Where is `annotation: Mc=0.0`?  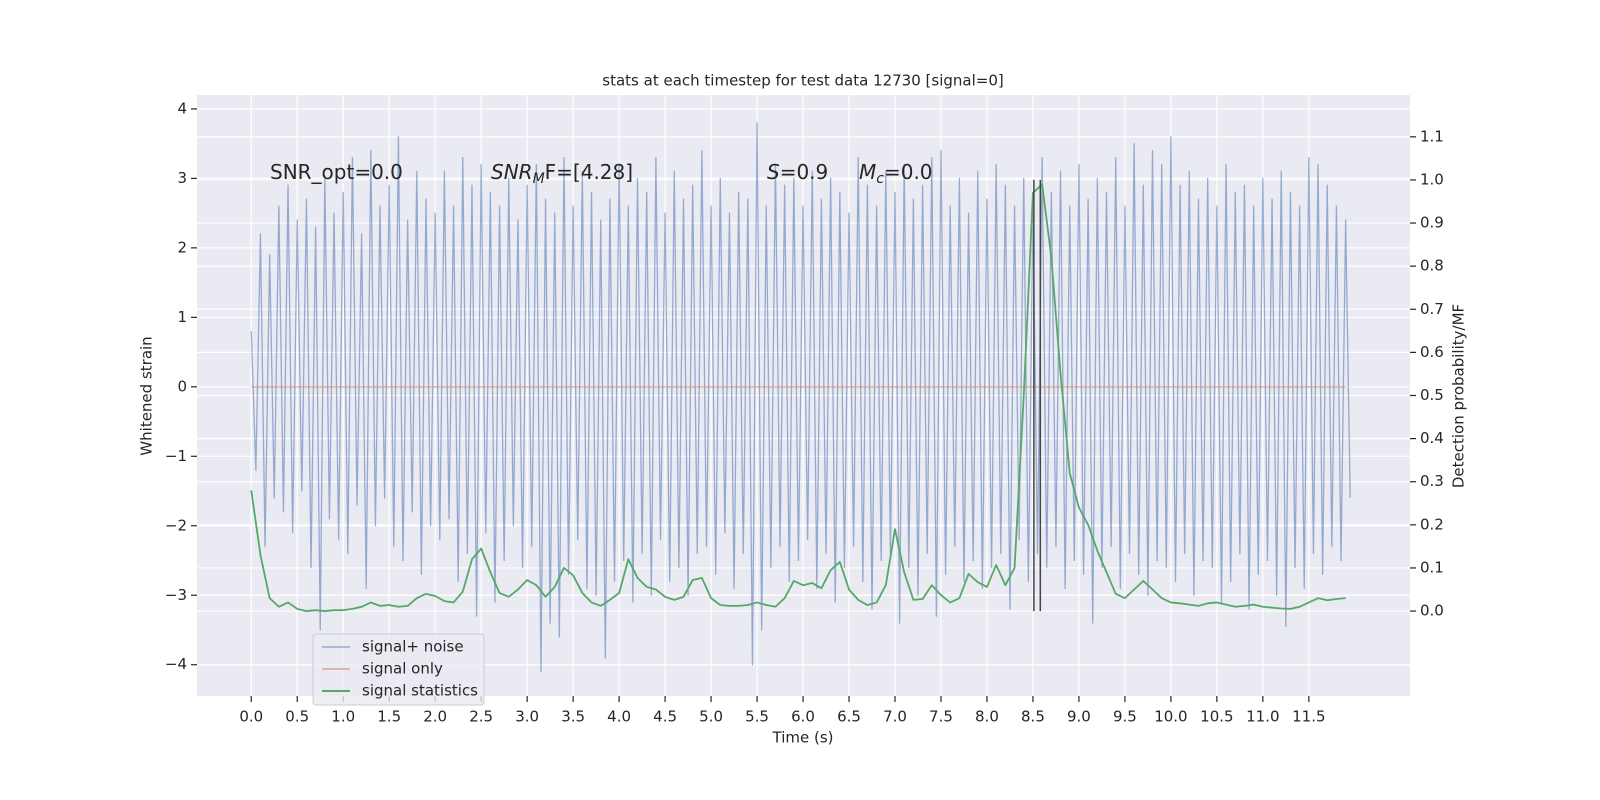 annotation: Mc=0.0 is located at coordinates (896, 174).